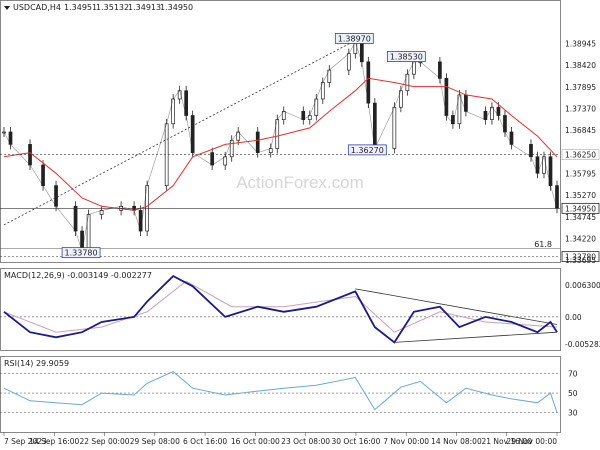  What do you see at coordinates (573, 393) in the screenshot?
I see `rsi-tick-label: 50` at bounding box center [573, 393].